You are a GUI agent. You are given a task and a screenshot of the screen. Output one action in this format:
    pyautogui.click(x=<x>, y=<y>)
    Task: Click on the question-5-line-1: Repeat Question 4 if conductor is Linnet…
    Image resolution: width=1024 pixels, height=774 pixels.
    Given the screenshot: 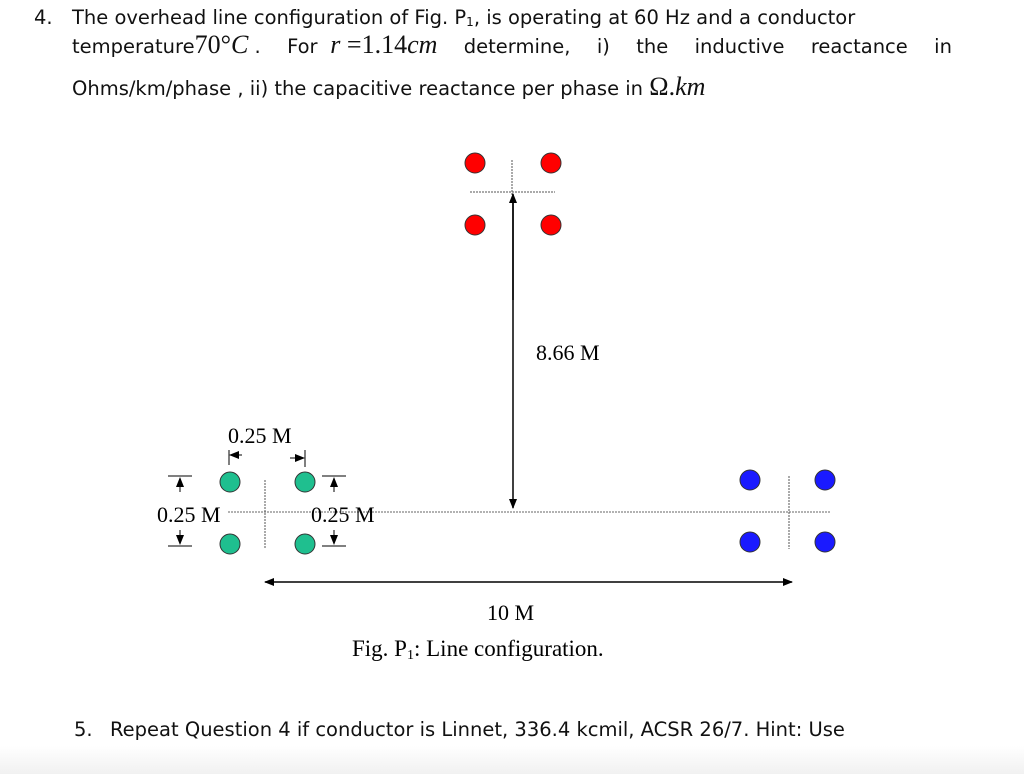 What is the action you would take?
    pyautogui.click(x=477, y=729)
    